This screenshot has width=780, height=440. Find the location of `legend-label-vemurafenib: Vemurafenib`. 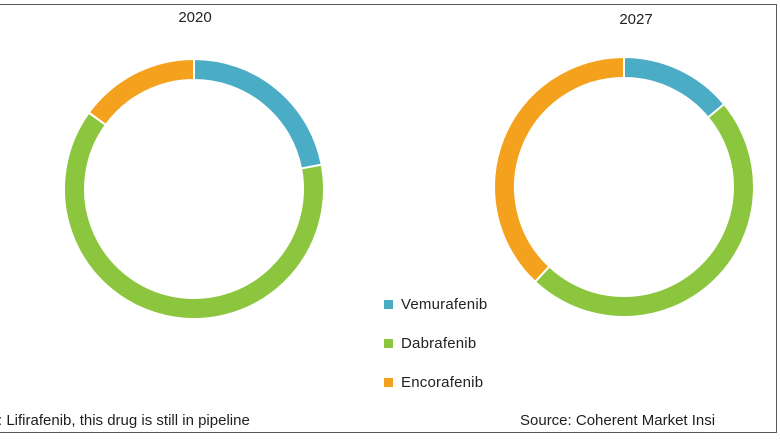

legend-label-vemurafenib: Vemurafenib is located at coordinates (444, 304).